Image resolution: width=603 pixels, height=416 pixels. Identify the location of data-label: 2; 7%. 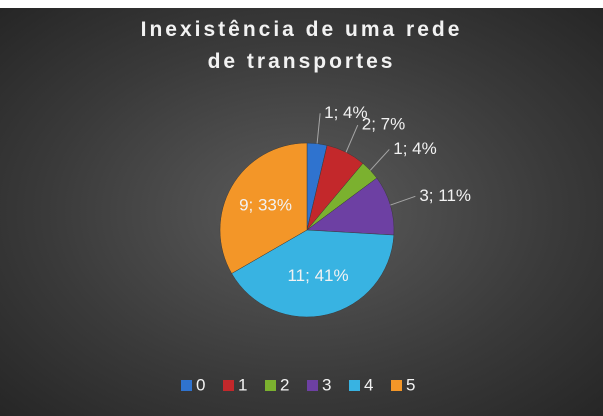
(383, 124).